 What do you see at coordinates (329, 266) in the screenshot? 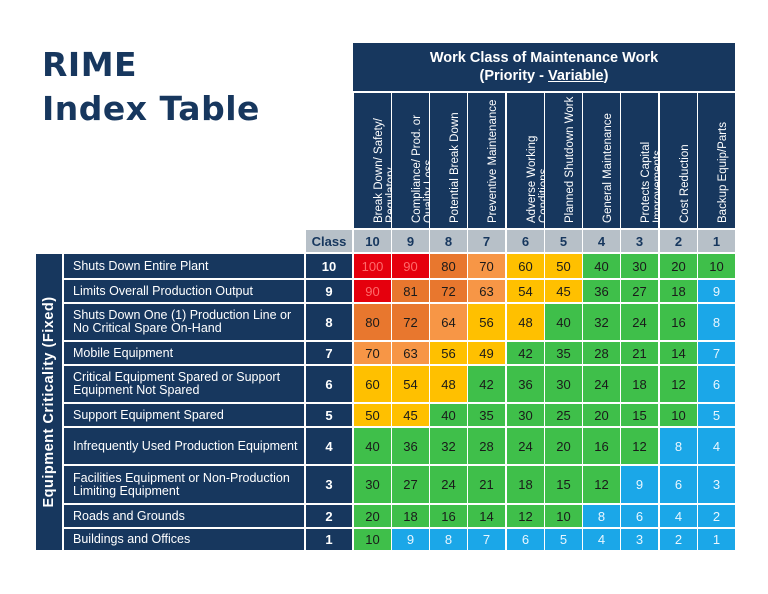
I see `row-class-number: 10` at bounding box center [329, 266].